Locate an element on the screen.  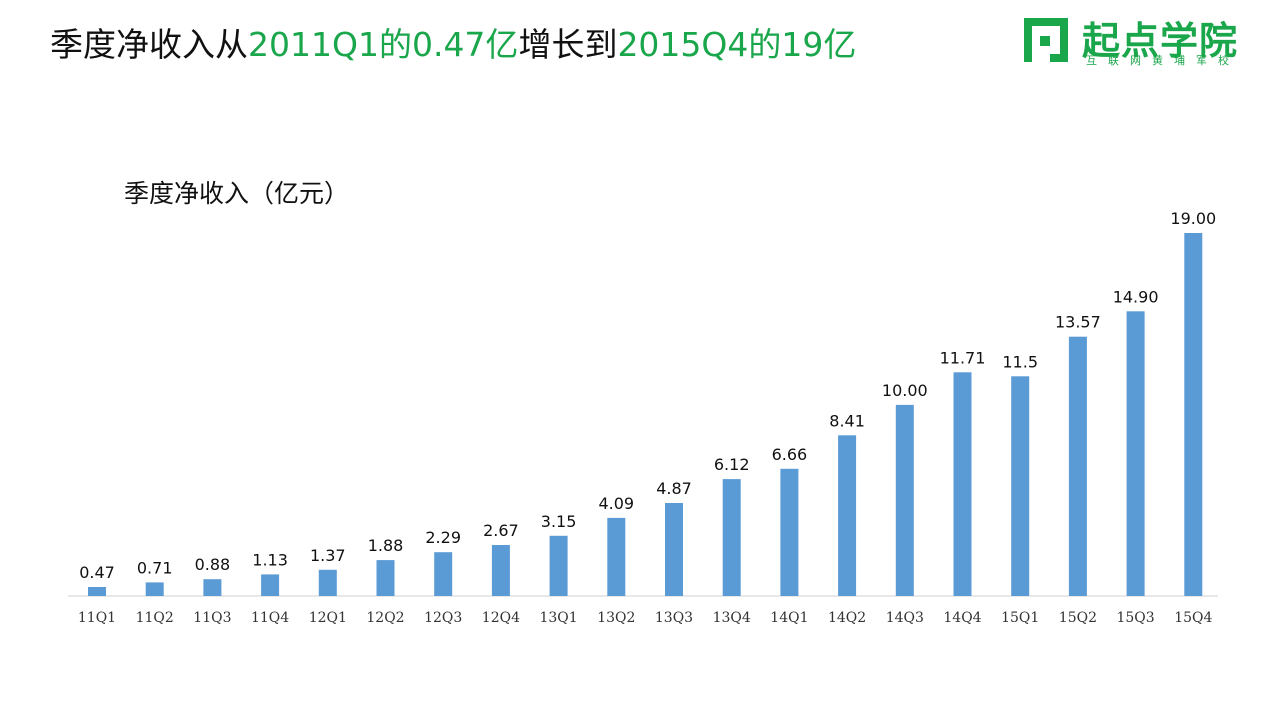
bar-15Q4 is located at coordinates (1193, 414).